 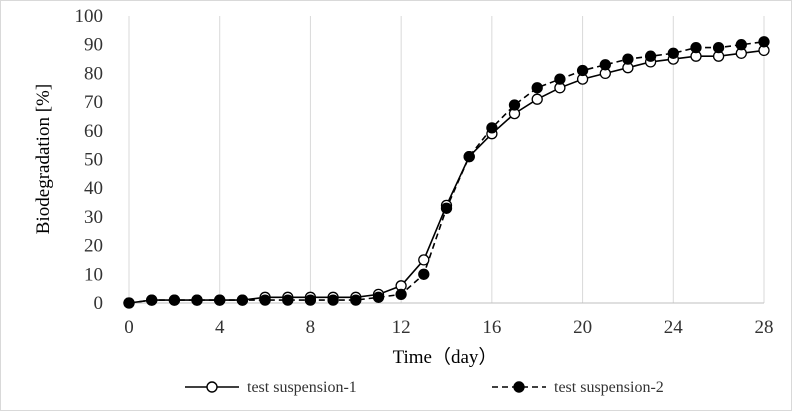 What do you see at coordinates (93, 246) in the screenshot?
I see `y-tick-label-20: 20` at bounding box center [93, 246].